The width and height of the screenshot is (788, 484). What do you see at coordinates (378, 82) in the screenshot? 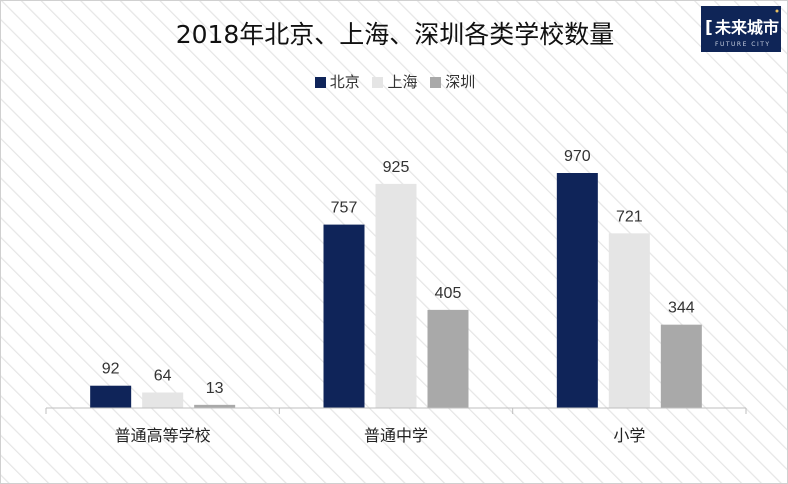
I see `legend-swatch-shanghai` at bounding box center [378, 82].